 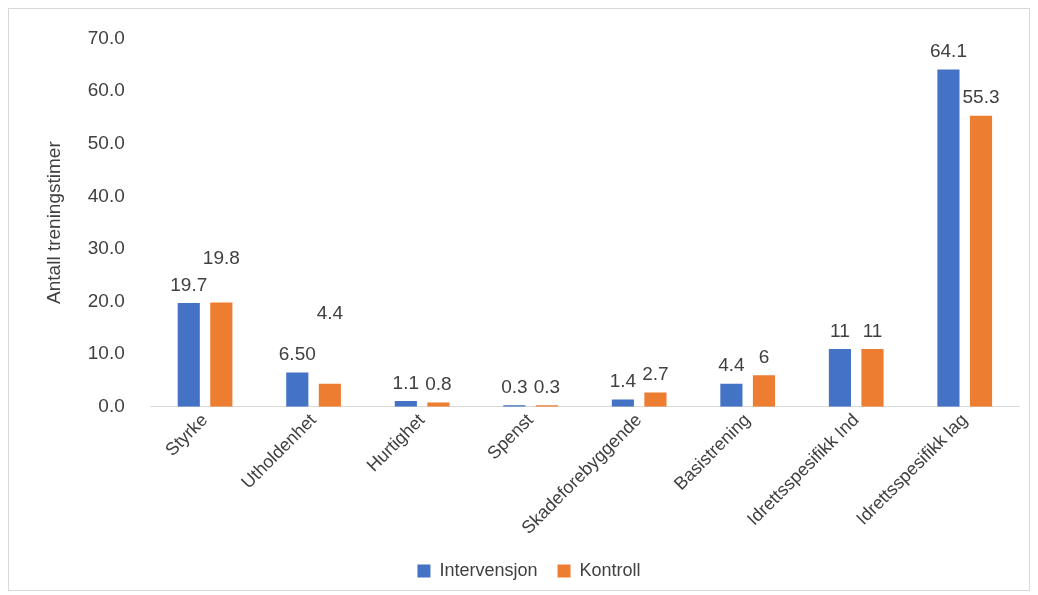 What do you see at coordinates (106, 90) in the screenshot?
I see `y-tick-label: 60.0` at bounding box center [106, 90].